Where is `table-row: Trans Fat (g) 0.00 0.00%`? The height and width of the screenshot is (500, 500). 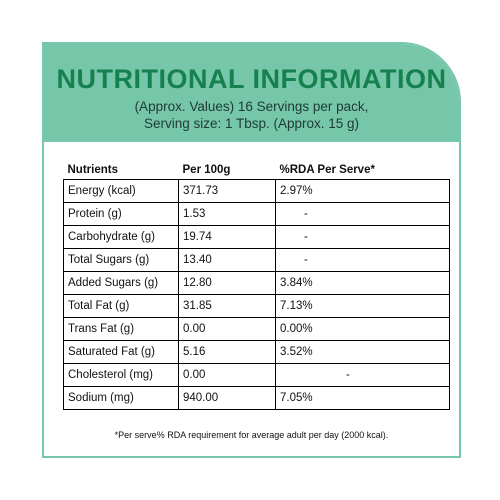
table-row: Trans Fat (g) 0.00 0.00% is located at coordinates (256, 329).